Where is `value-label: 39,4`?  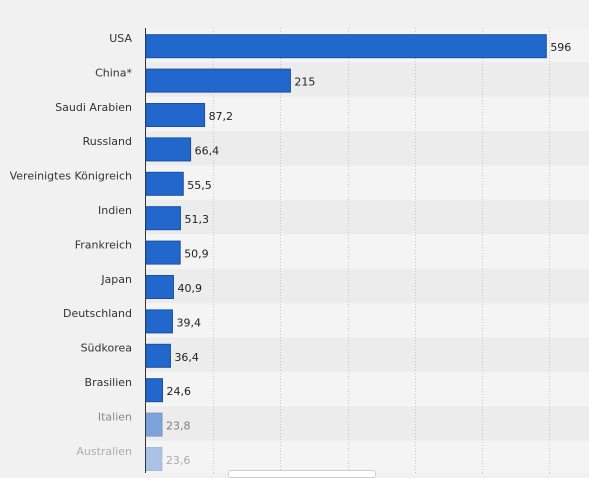 value-label: 39,4 is located at coordinates (188, 322).